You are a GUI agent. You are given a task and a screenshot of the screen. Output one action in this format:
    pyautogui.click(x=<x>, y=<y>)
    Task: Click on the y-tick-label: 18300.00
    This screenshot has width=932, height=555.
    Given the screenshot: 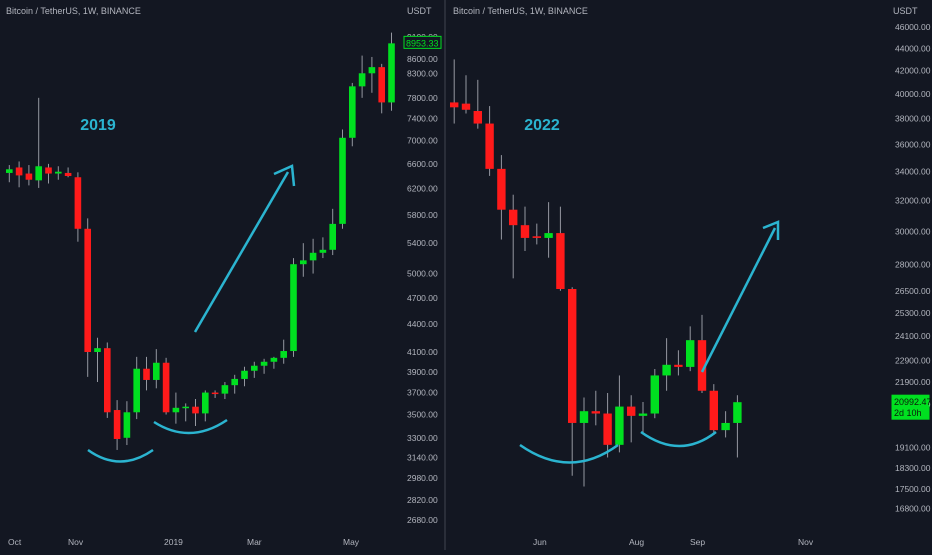 What is the action you would take?
    pyautogui.click(x=913, y=468)
    